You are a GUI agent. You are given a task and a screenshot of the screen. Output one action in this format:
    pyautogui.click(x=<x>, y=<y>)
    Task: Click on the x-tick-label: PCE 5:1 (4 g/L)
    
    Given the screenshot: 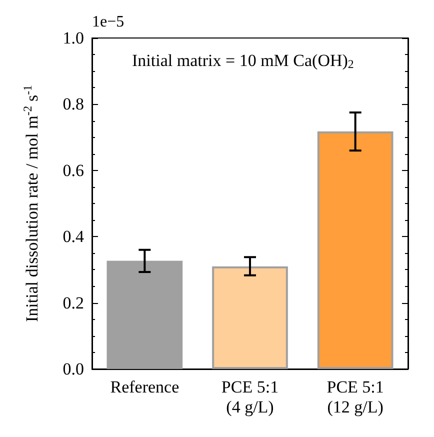 What is the action you would take?
    pyautogui.click(x=250, y=397)
    